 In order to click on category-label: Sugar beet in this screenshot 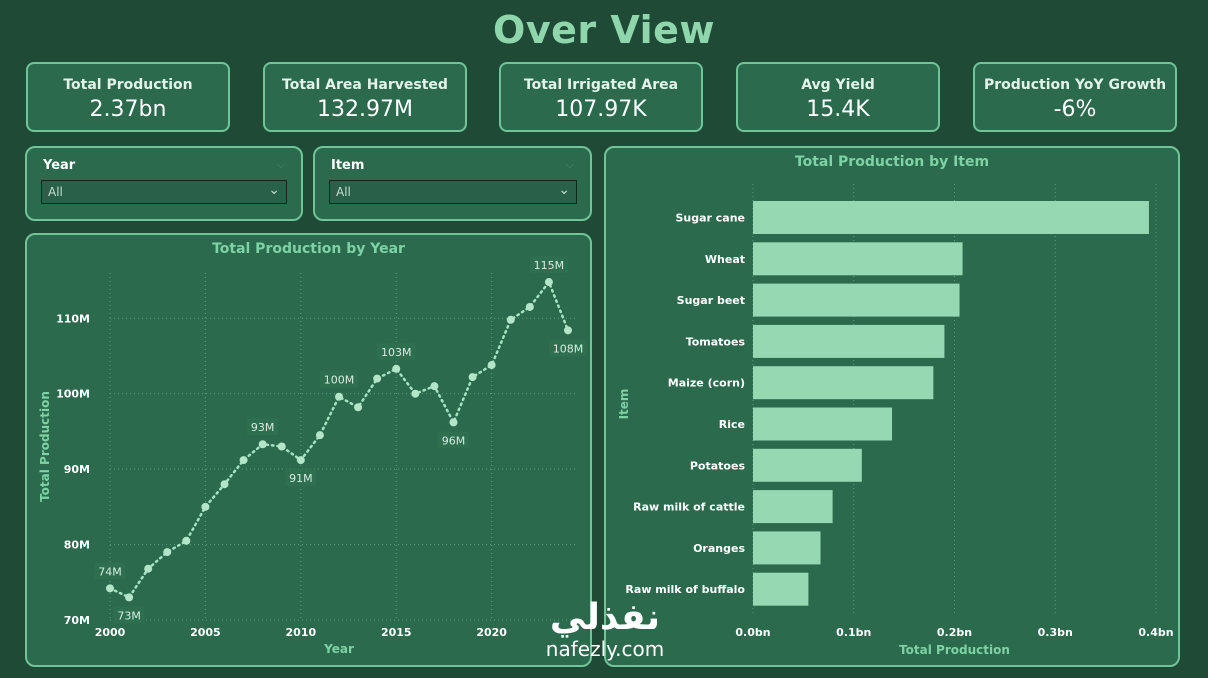, I will do `click(711, 300)`.